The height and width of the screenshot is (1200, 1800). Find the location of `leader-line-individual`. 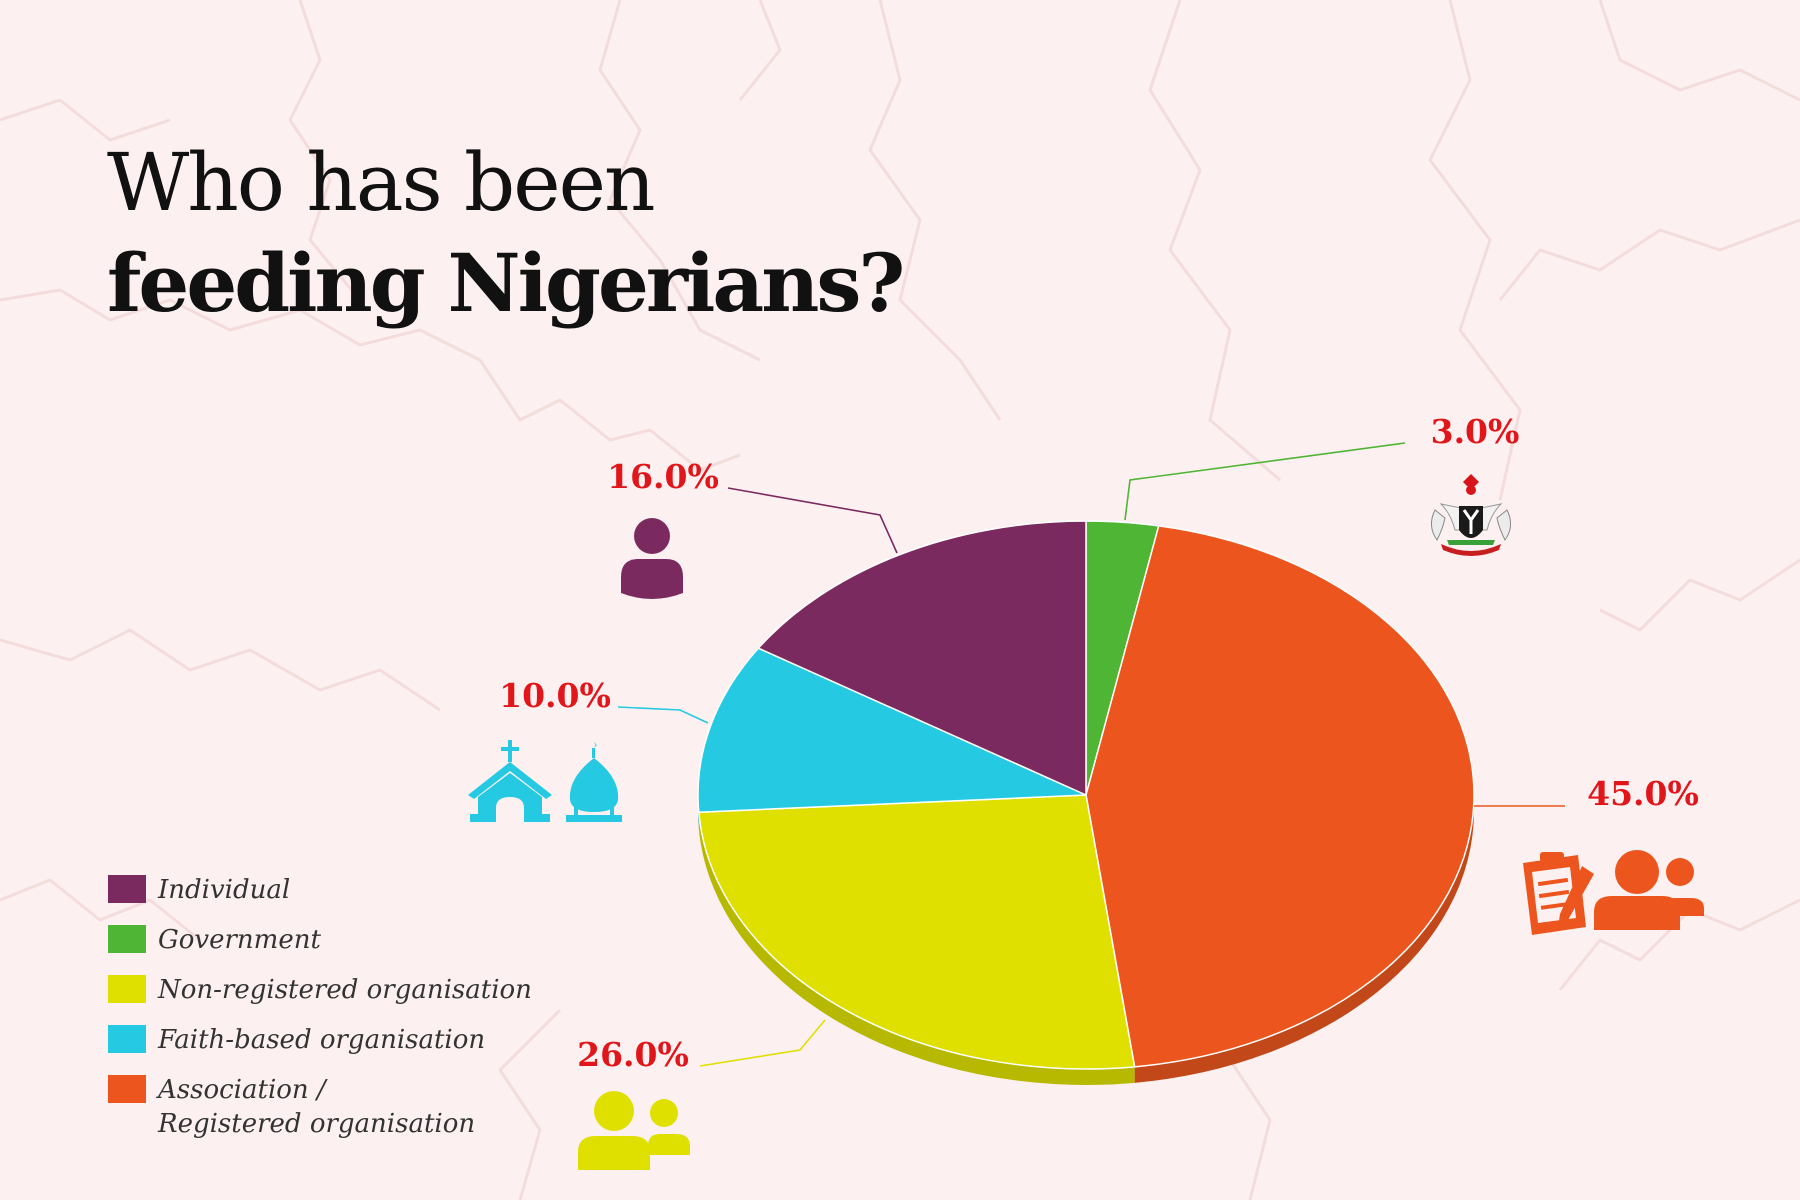

leader-line-individual is located at coordinates (812, 520).